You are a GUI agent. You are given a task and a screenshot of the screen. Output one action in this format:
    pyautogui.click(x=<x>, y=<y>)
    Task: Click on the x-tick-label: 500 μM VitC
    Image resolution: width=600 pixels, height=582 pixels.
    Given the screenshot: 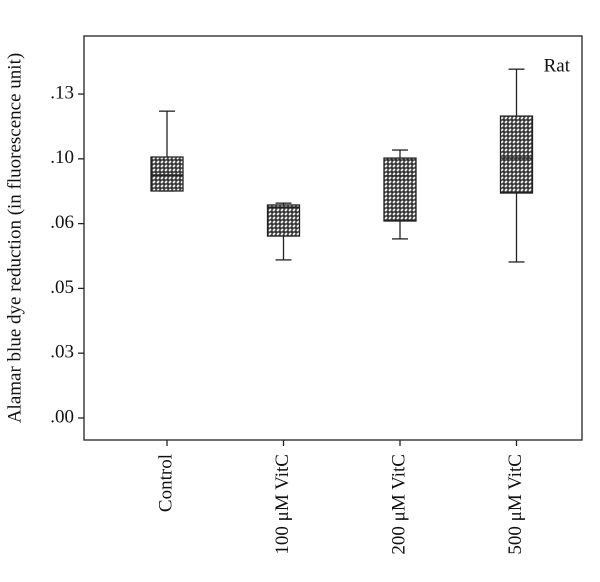 What is the action you would take?
    pyautogui.click(x=515, y=504)
    